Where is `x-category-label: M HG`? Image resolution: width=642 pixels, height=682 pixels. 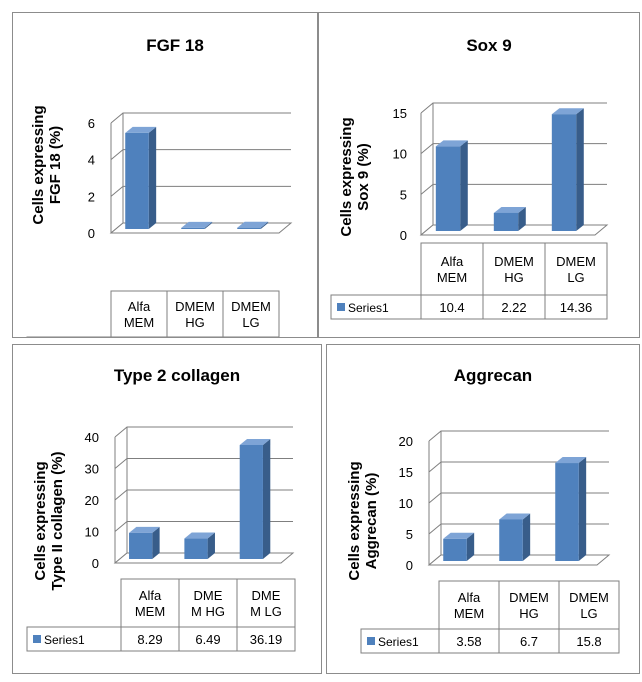
x-category-label: M HG is located at coordinates (208, 611).